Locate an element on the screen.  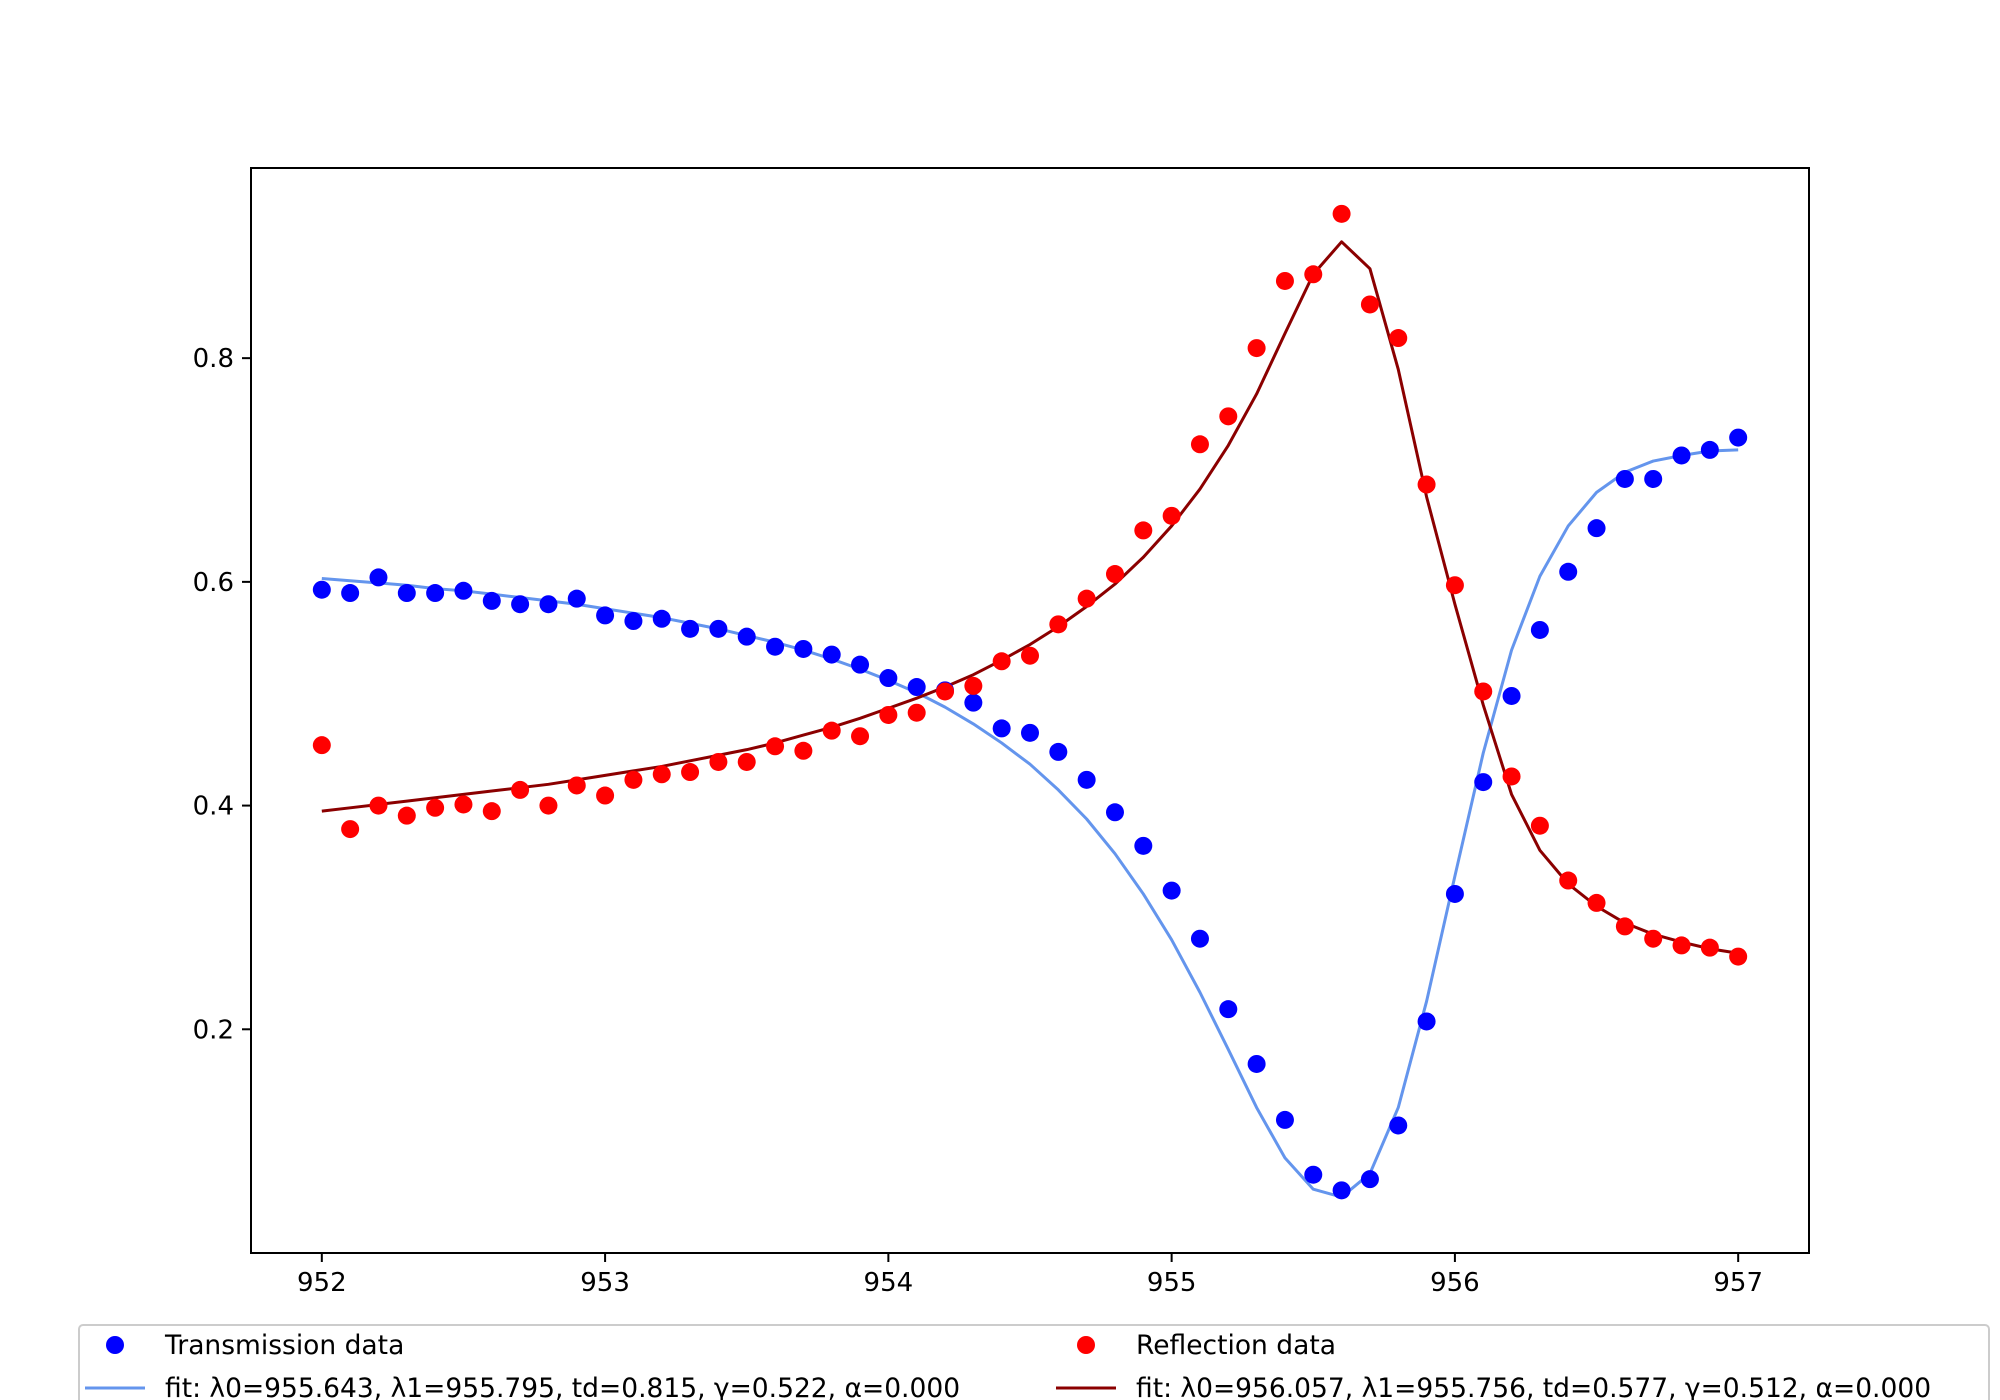
x-tick-label: 955 is located at coordinates (1172, 1283).